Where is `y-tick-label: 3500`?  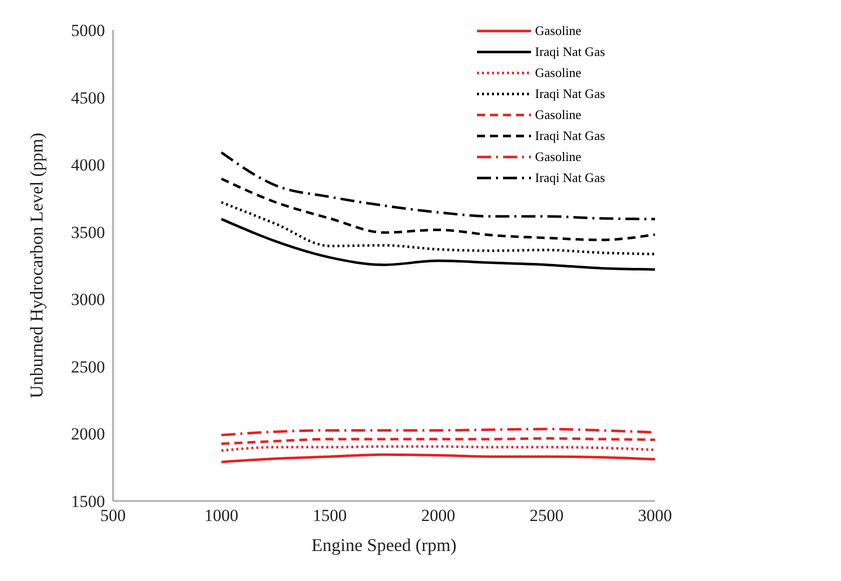
y-tick-label: 3500 is located at coordinates (88, 232).